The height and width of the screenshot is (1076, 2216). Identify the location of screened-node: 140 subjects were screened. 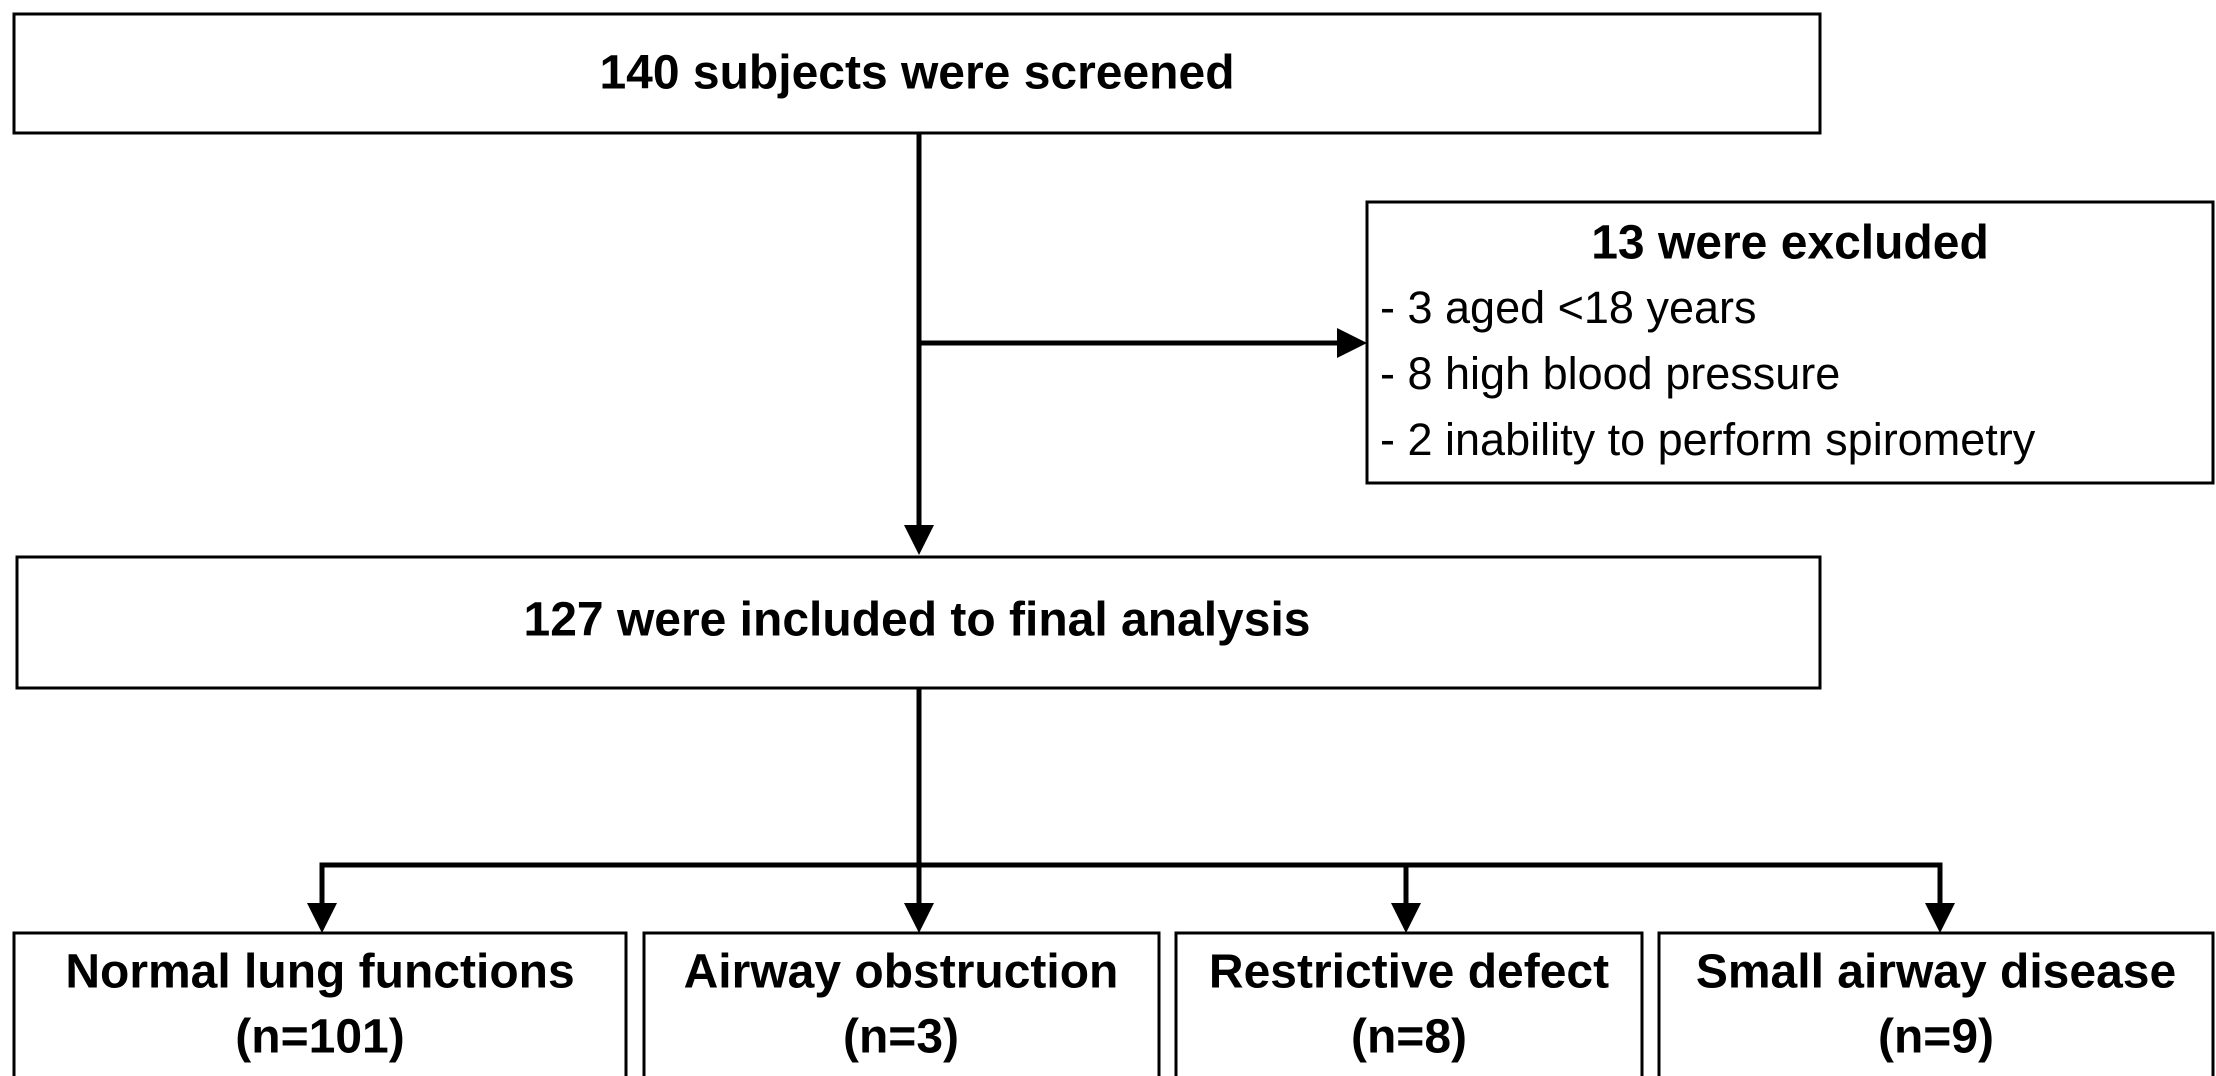
(917, 73).